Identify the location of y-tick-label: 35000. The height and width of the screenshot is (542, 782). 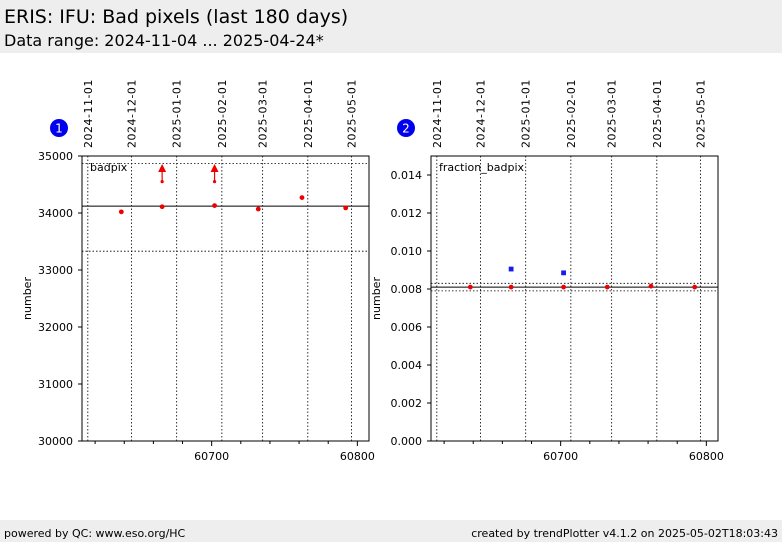
(55, 156).